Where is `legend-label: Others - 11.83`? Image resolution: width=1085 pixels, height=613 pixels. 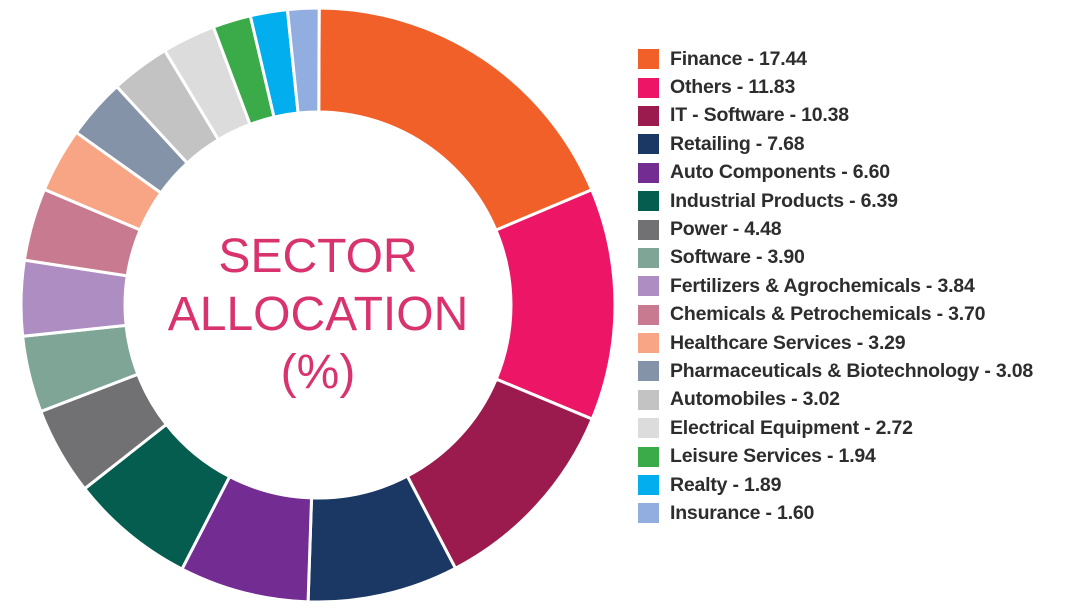 legend-label: Others - 11.83 is located at coordinates (733, 87).